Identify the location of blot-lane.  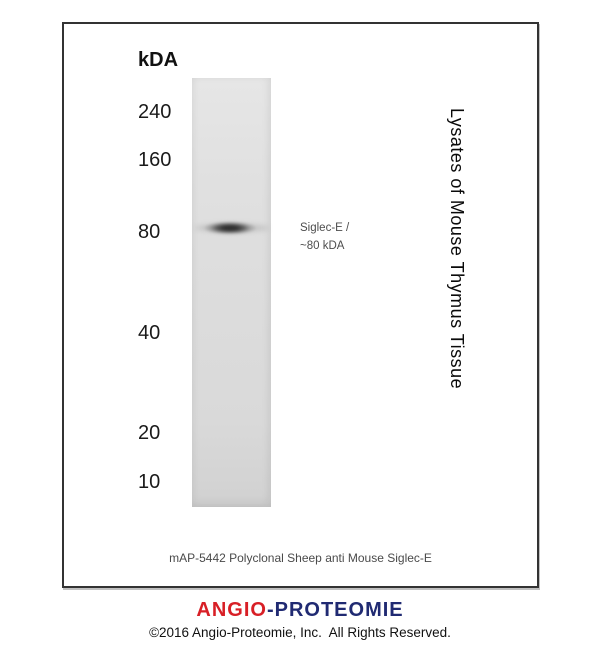
(231, 292).